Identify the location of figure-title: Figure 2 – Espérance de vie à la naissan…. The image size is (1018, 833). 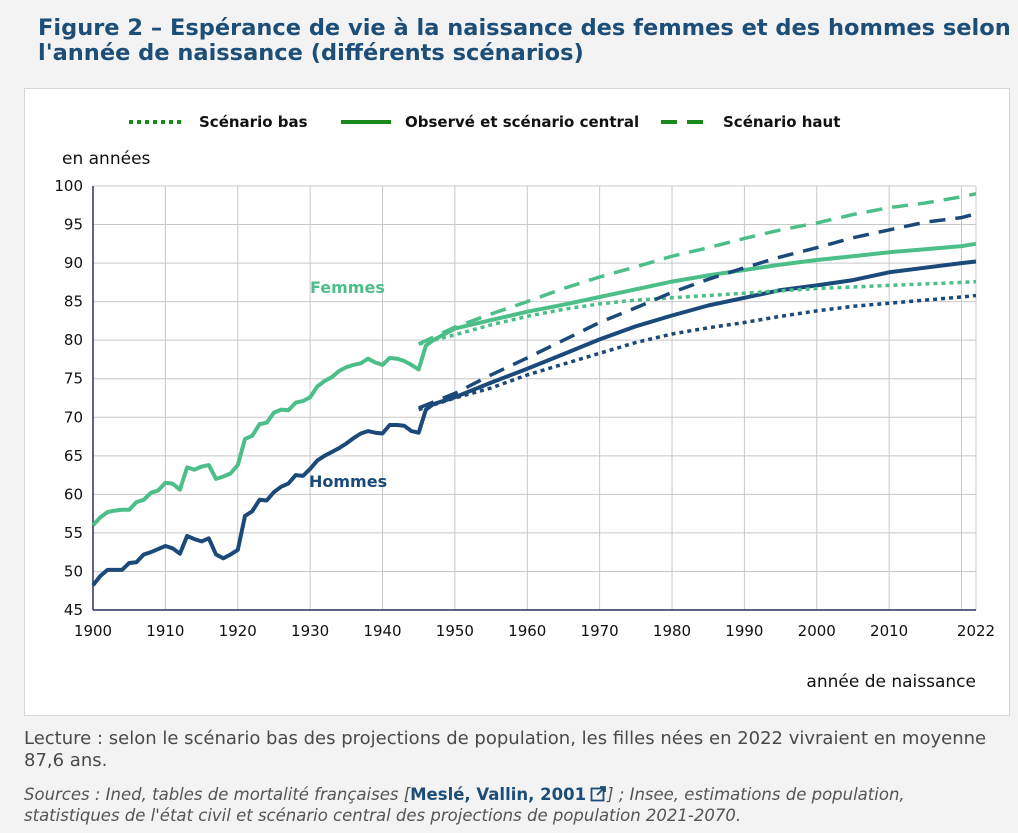
(524, 40).